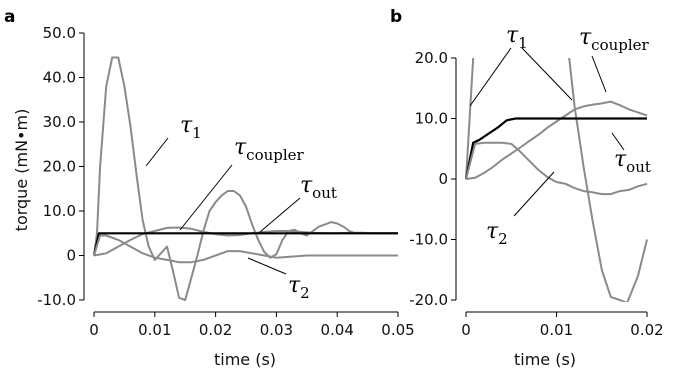 The image size is (678, 375). I want to click on leader-b-tau2, so click(534, 194).